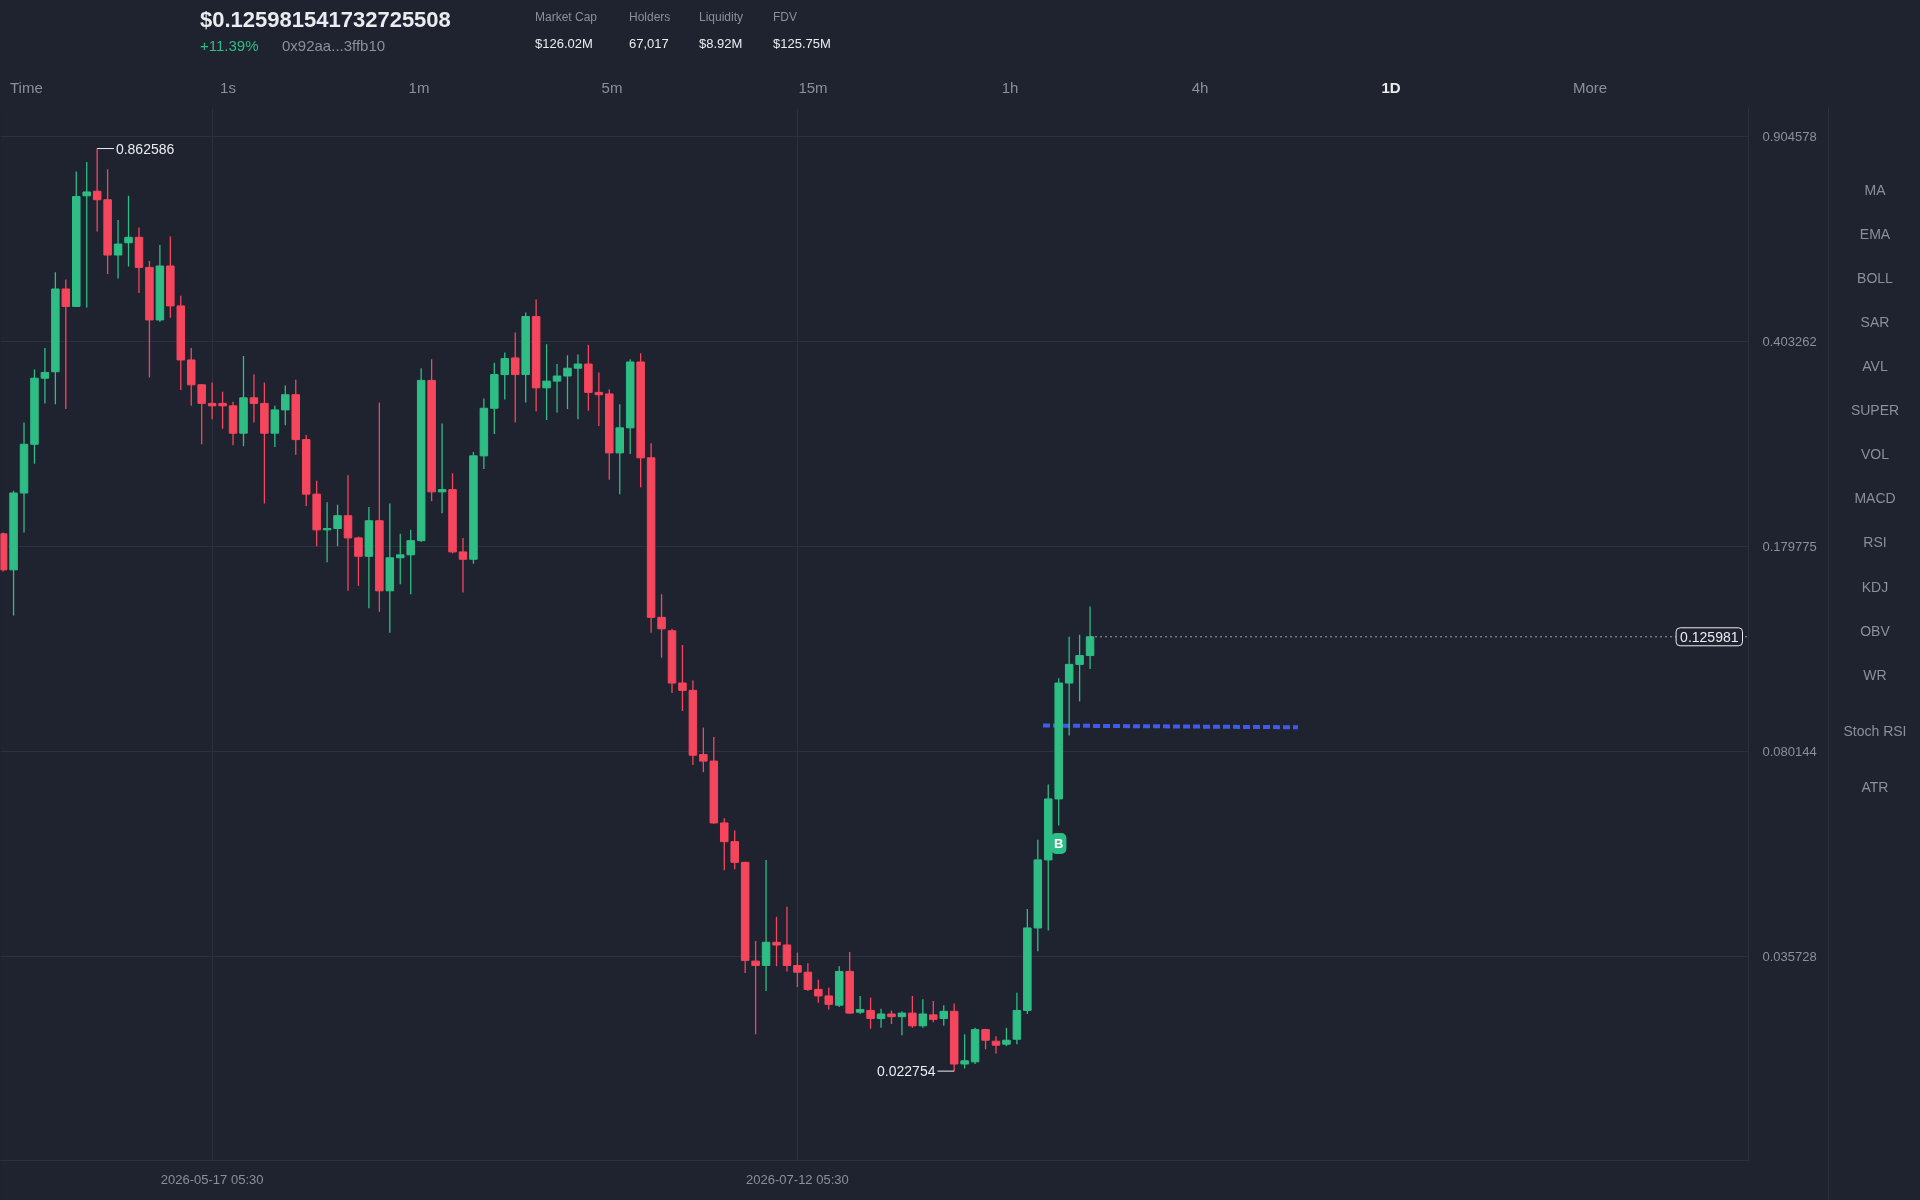  What do you see at coordinates (334, 46) in the screenshot?
I see `text: 0x92aa...3ffb10` at bounding box center [334, 46].